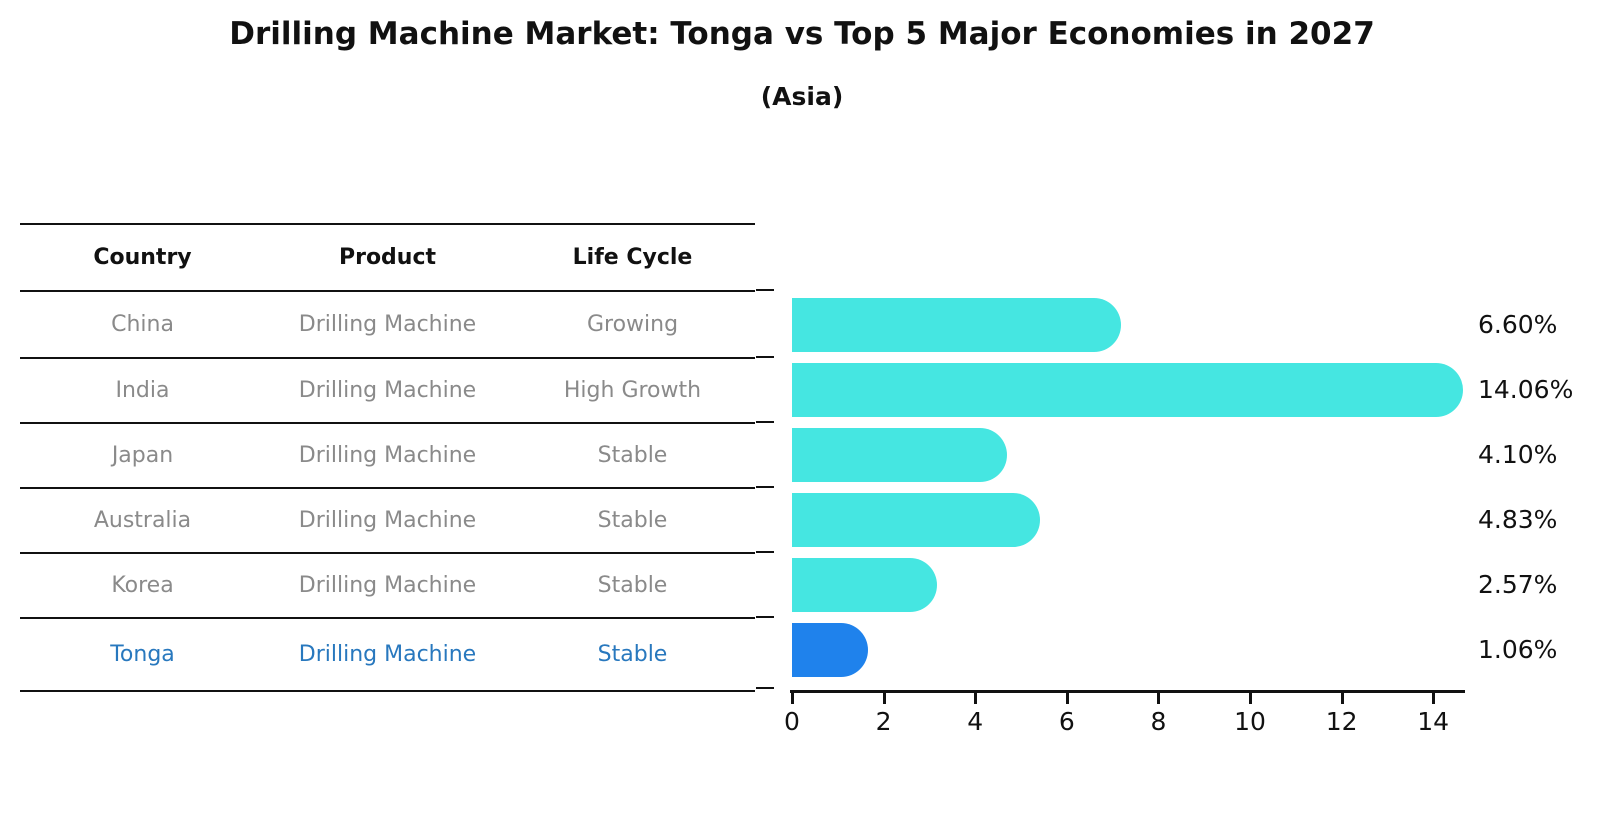  What do you see at coordinates (1066, 721) in the screenshot?
I see `x-axis-tick-label: 6` at bounding box center [1066, 721].